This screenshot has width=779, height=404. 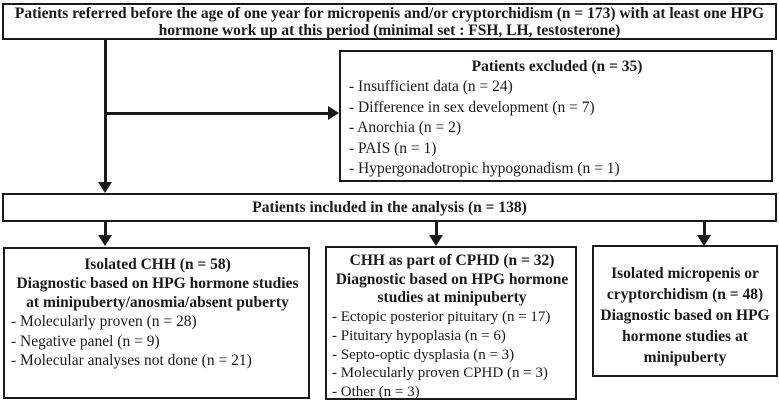 I want to click on isolated-chh-item: - Molecular analyses not done (n = 21), so click(x=131, y=360).